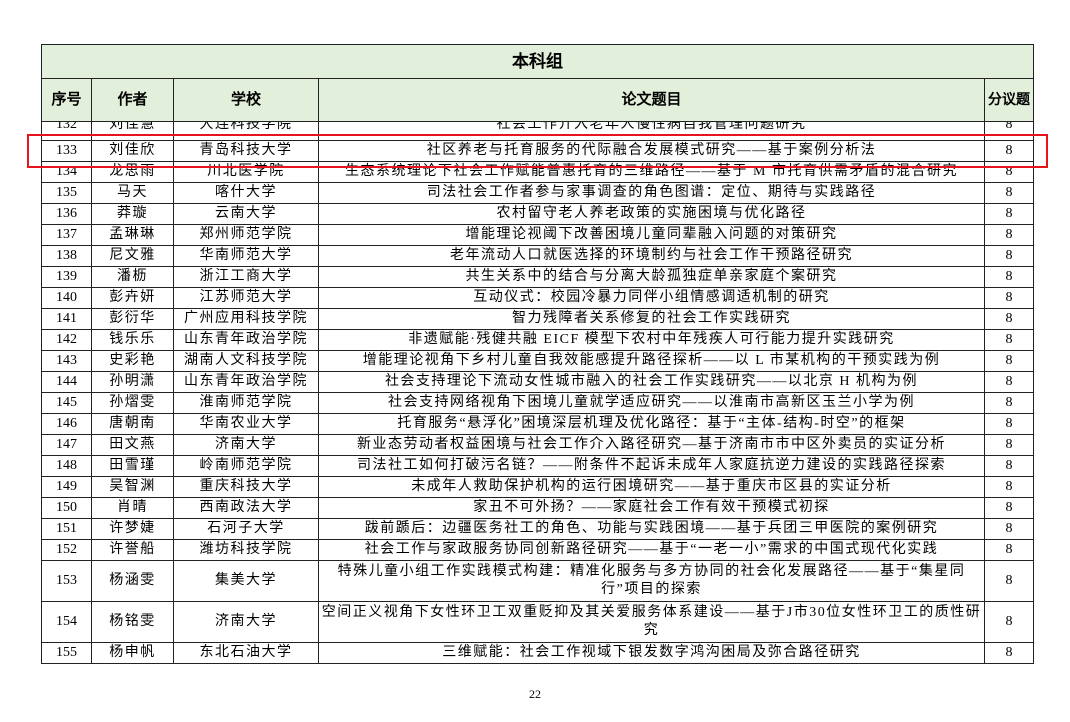 The height and width of the screenshot is (722, 1070). I want to click on row-author: 许誉船, so click(132, 550).